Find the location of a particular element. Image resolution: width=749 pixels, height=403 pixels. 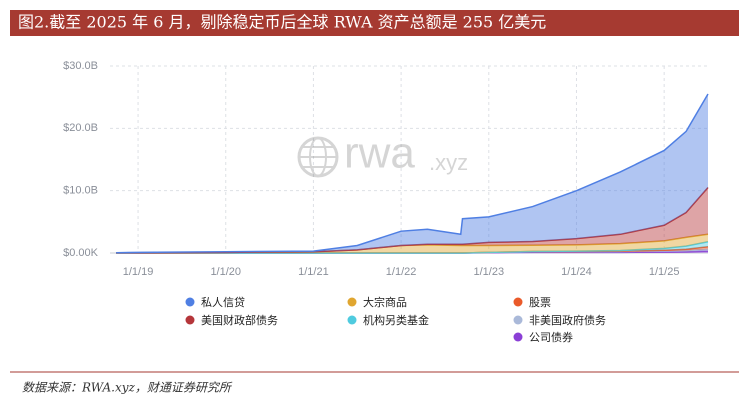

legend-label: 私人信贷 is located at coordinates (223, 302).